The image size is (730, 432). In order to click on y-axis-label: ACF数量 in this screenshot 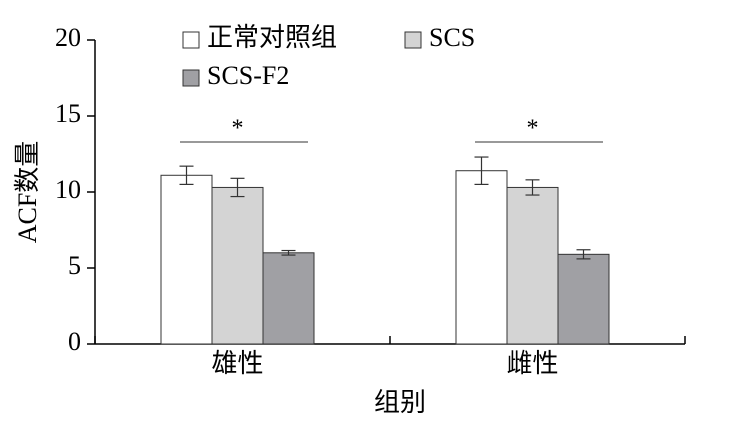, I will do `click(27, 192)`.